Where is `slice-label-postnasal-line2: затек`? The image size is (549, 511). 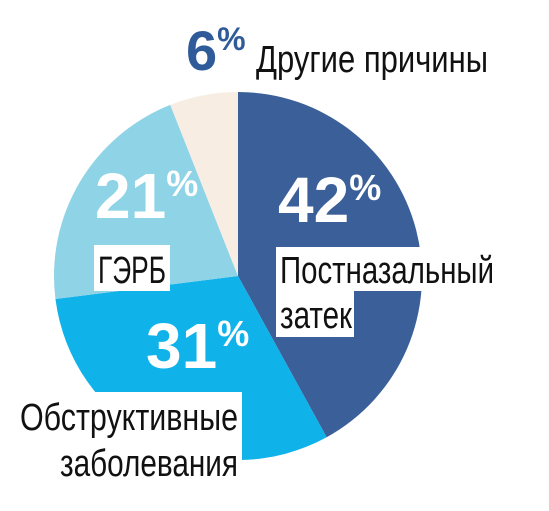 slice-label-postnasal-line2: затек is located at coordinates (316, 316).